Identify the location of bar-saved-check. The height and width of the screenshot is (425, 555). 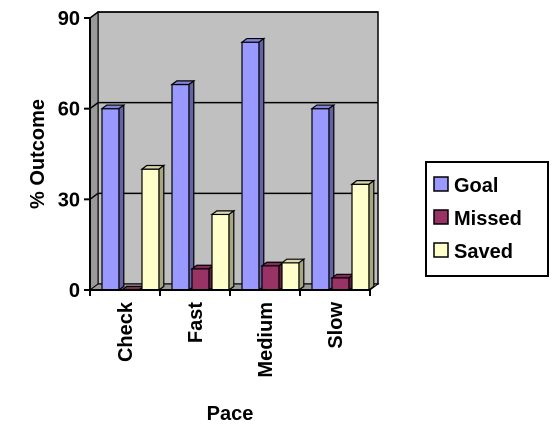
(153, 228).